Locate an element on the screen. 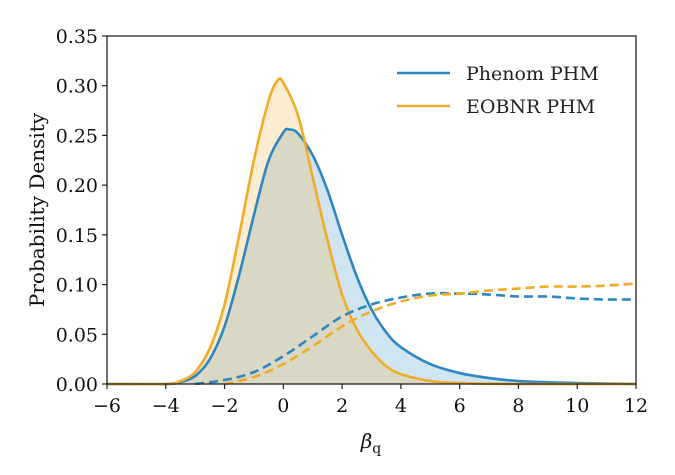 The image size is (675, 475). x-tick-label: −4 is located at coordinates (166, 406).